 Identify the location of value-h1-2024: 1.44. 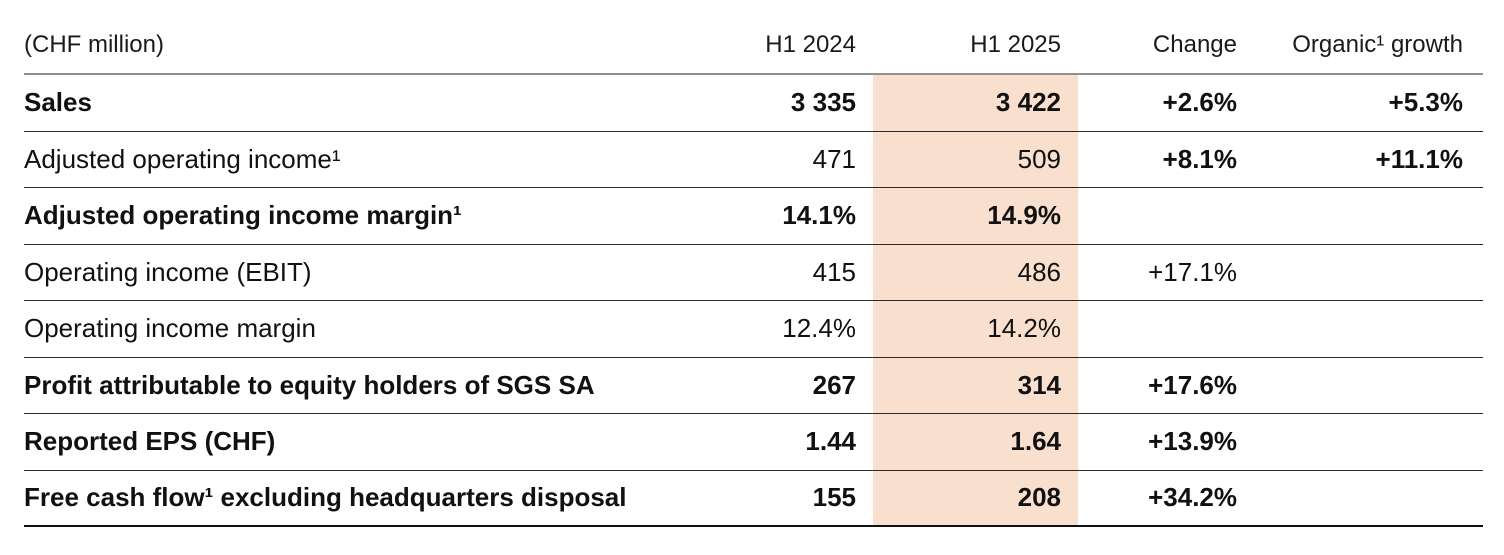
(830, 441).